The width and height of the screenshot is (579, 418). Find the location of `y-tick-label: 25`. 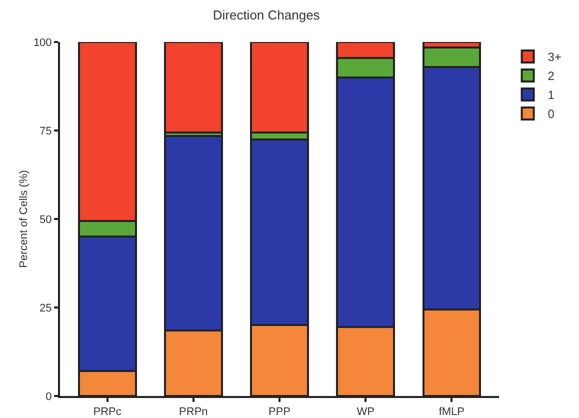

y-tick-label: 25 is located at coordinates (46, 308).